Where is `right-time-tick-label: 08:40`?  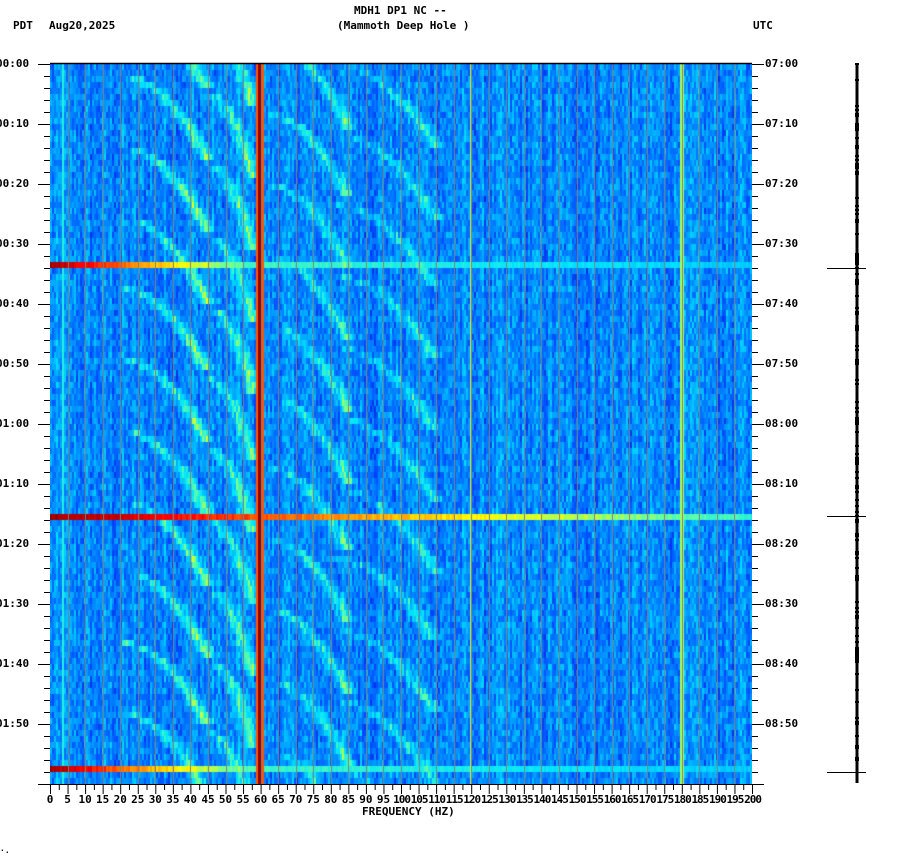 right-time-tick-label: 08:40 is located at coordinates (782, 663).